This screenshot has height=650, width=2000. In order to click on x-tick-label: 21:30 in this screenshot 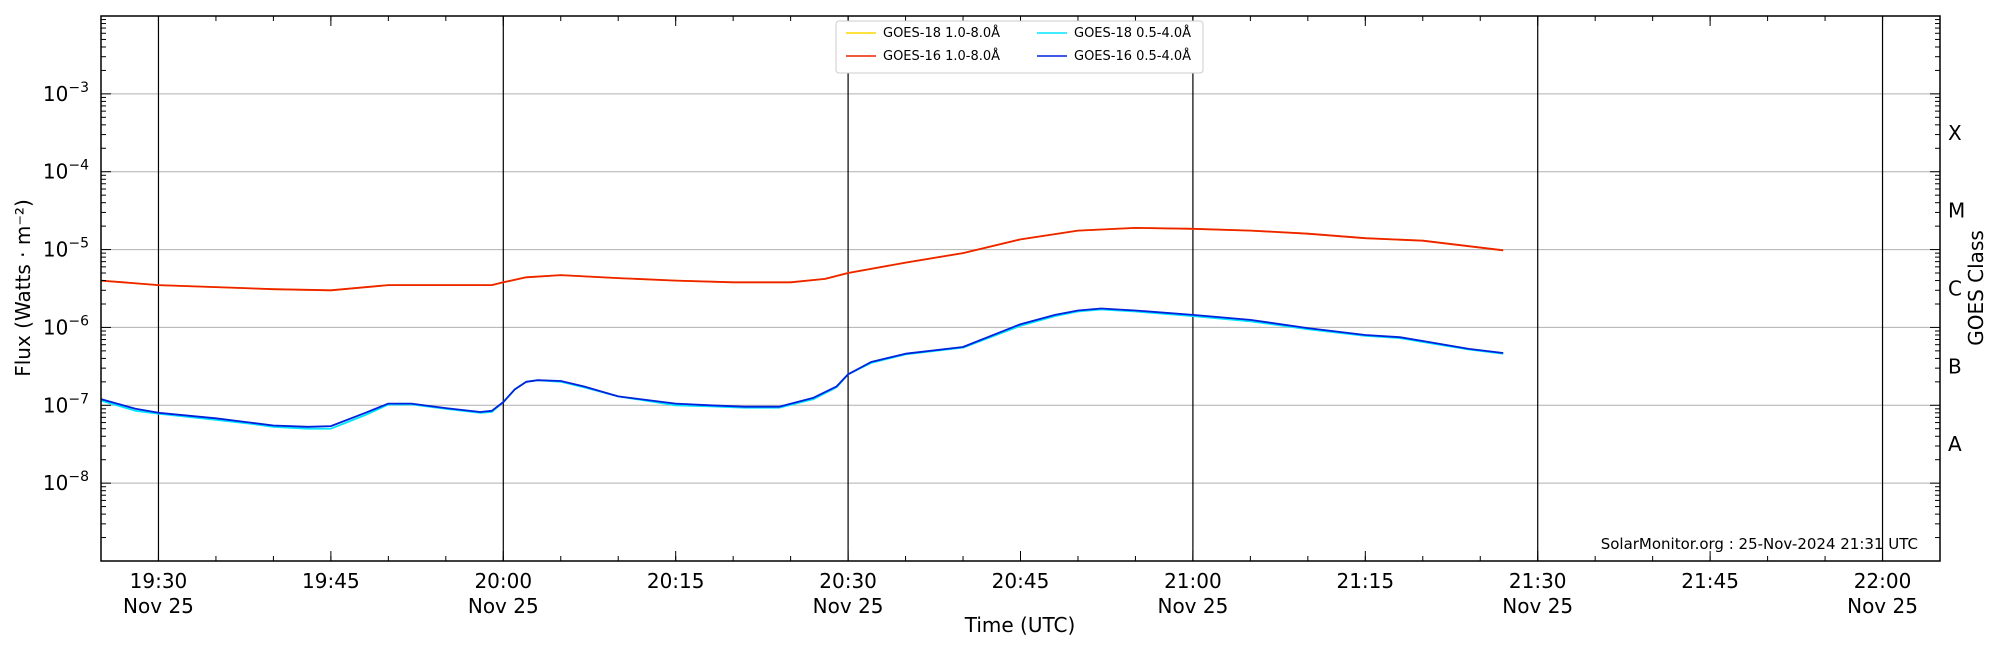, I will do `click(1538, 581)`.